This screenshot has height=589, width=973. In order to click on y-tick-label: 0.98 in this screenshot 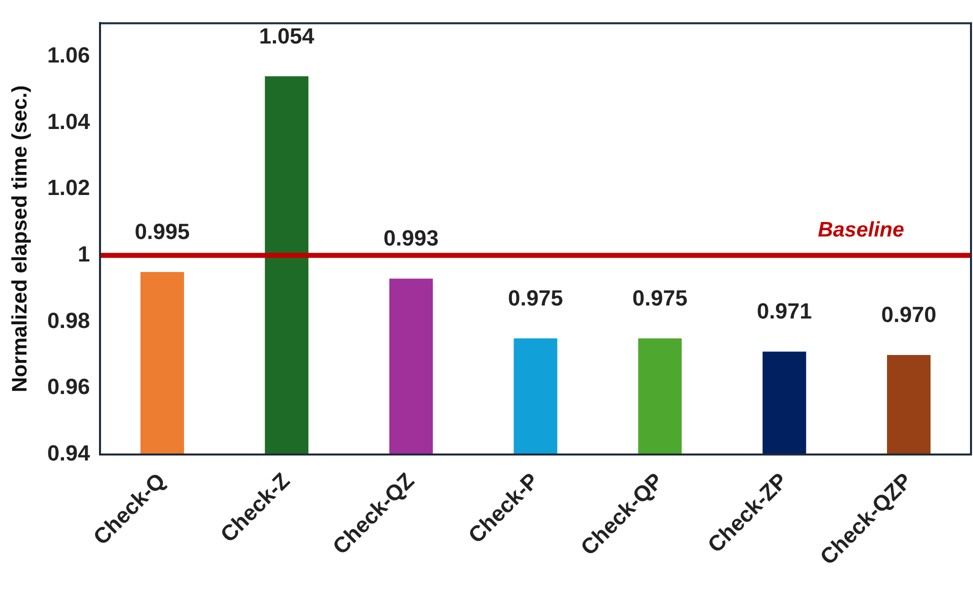, I will do `click(68, 320)`.